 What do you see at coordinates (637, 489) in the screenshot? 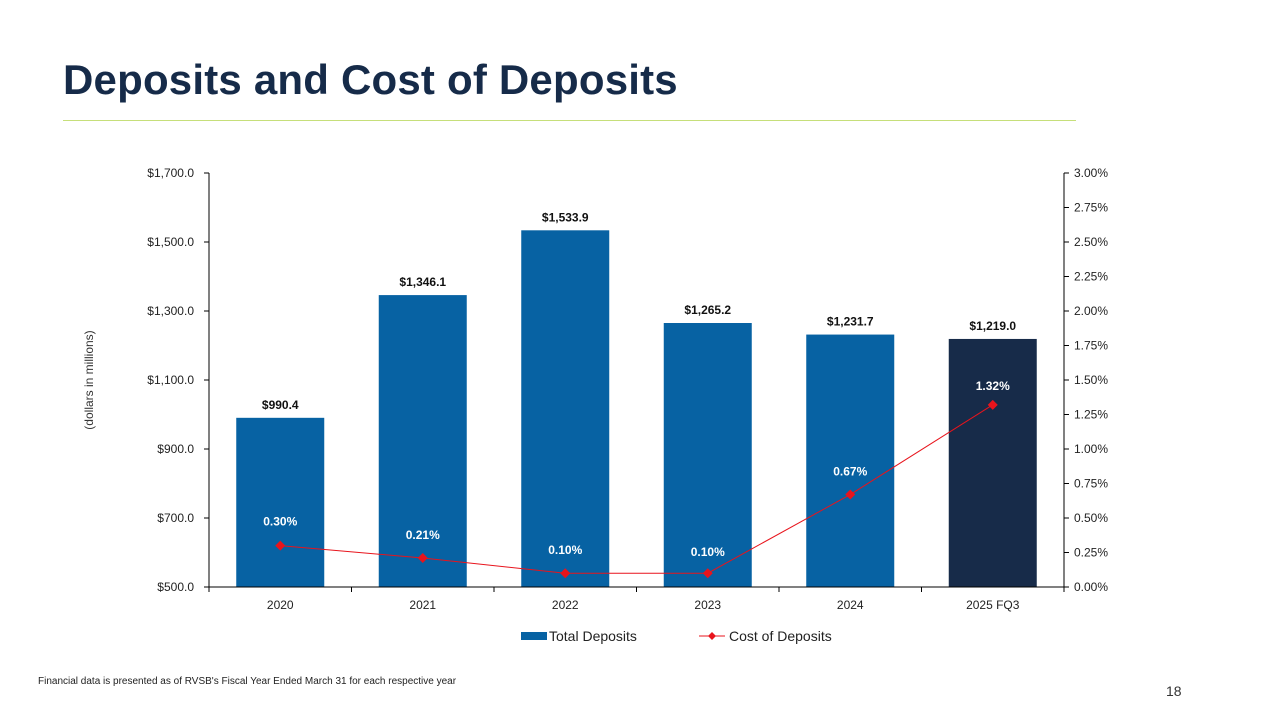
I see `cost-of-deposits-line` at bounding box center [637, 489].